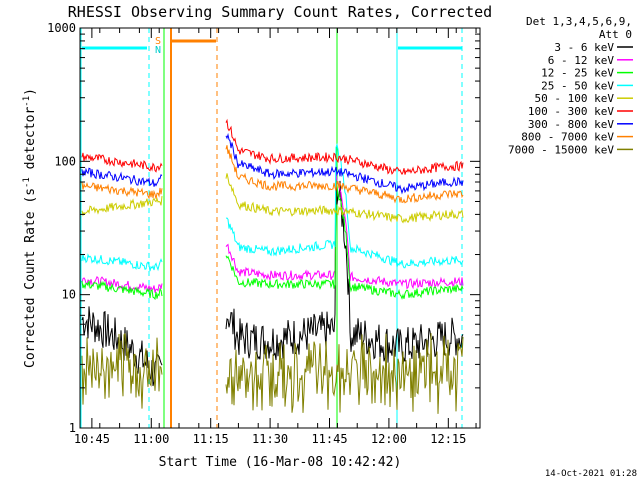 The image size is (640, 480). What do you see at coordinates (27, 182) in the screenshot?
I see `y-axis-label-sup-1: -1` at bounding box center [27, 182].